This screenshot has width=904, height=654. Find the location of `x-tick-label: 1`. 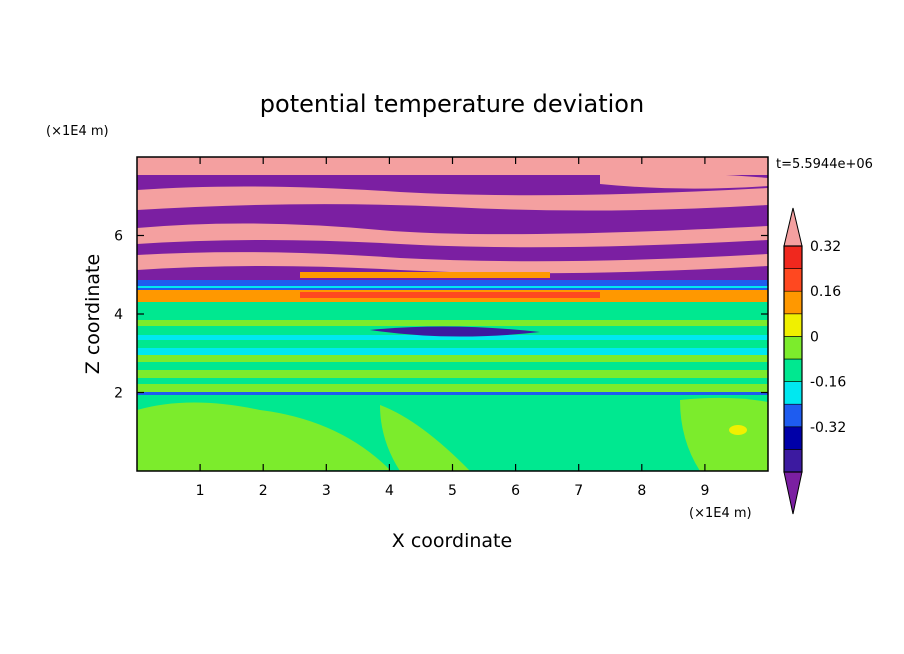

x-tick-label: 1 is located at coordinates (200, 491).